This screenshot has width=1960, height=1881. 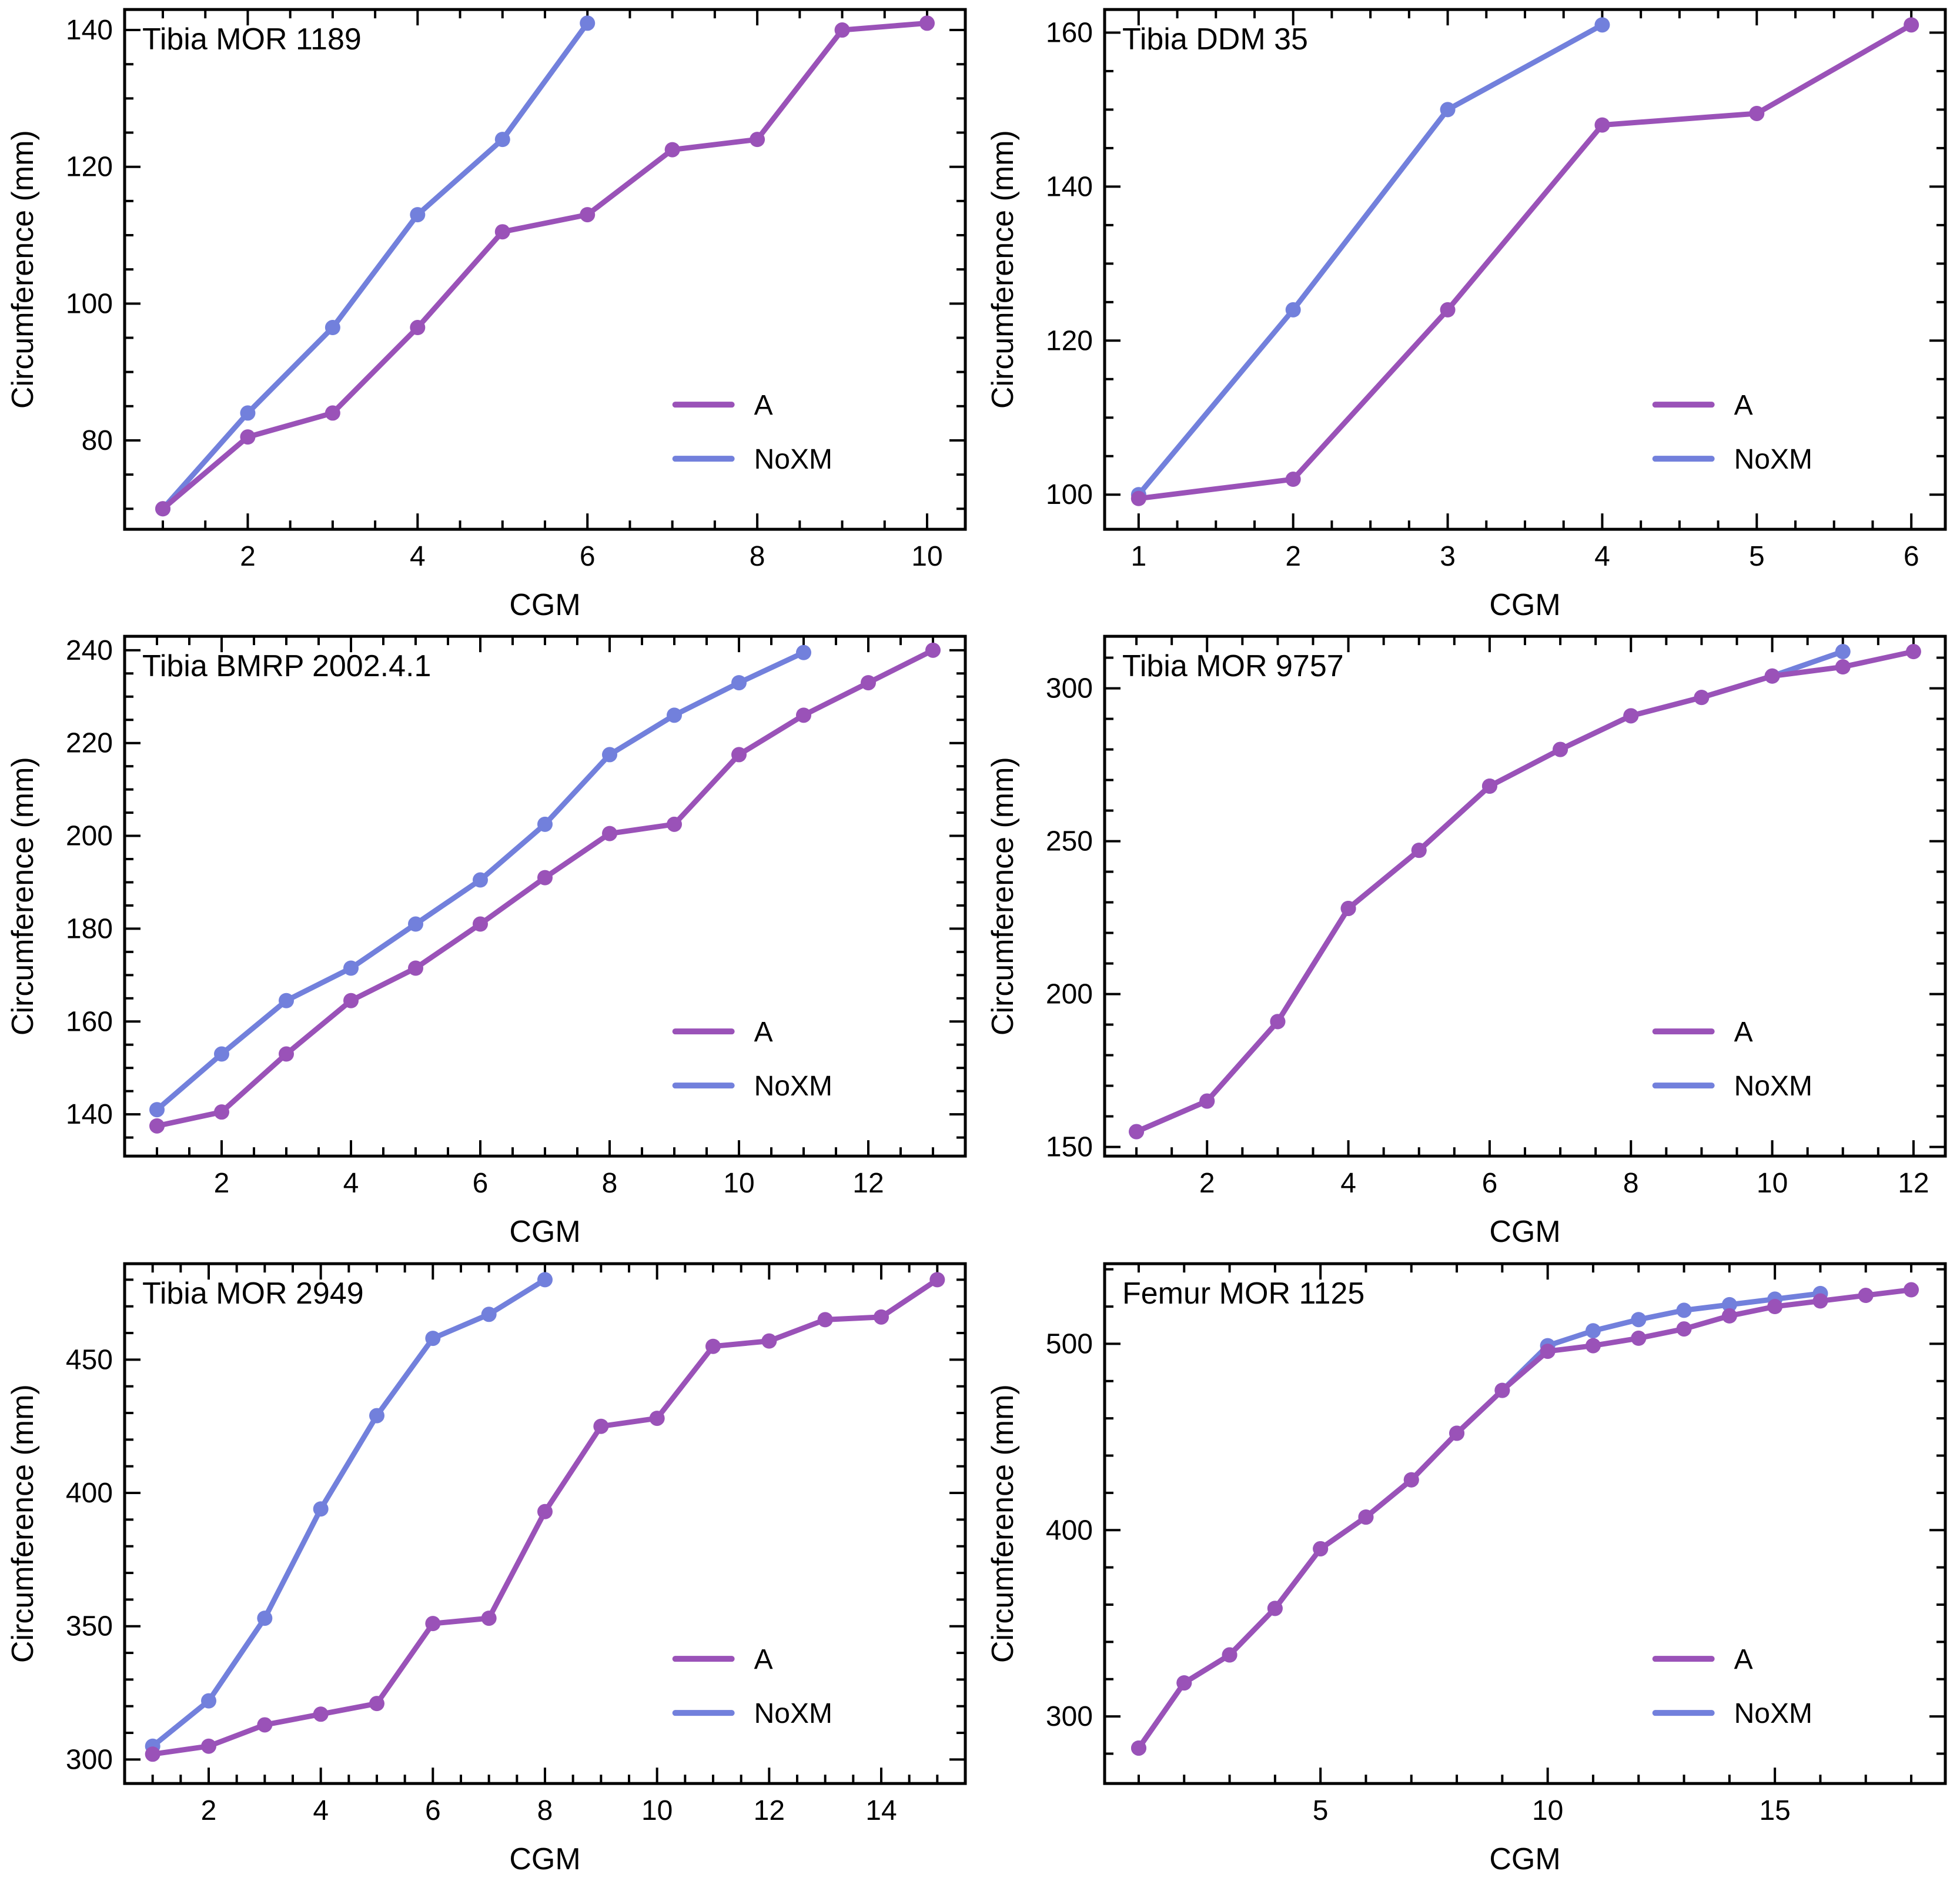 I want to click on y-tick-label: 500, so click(x=1069, y=1343).